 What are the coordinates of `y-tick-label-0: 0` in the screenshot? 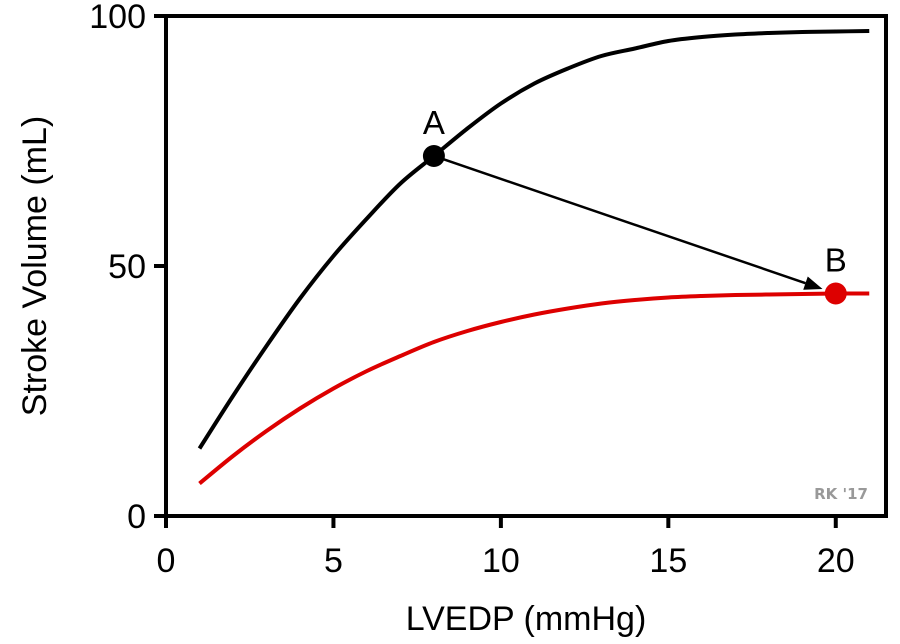 It's located at (136, 517).